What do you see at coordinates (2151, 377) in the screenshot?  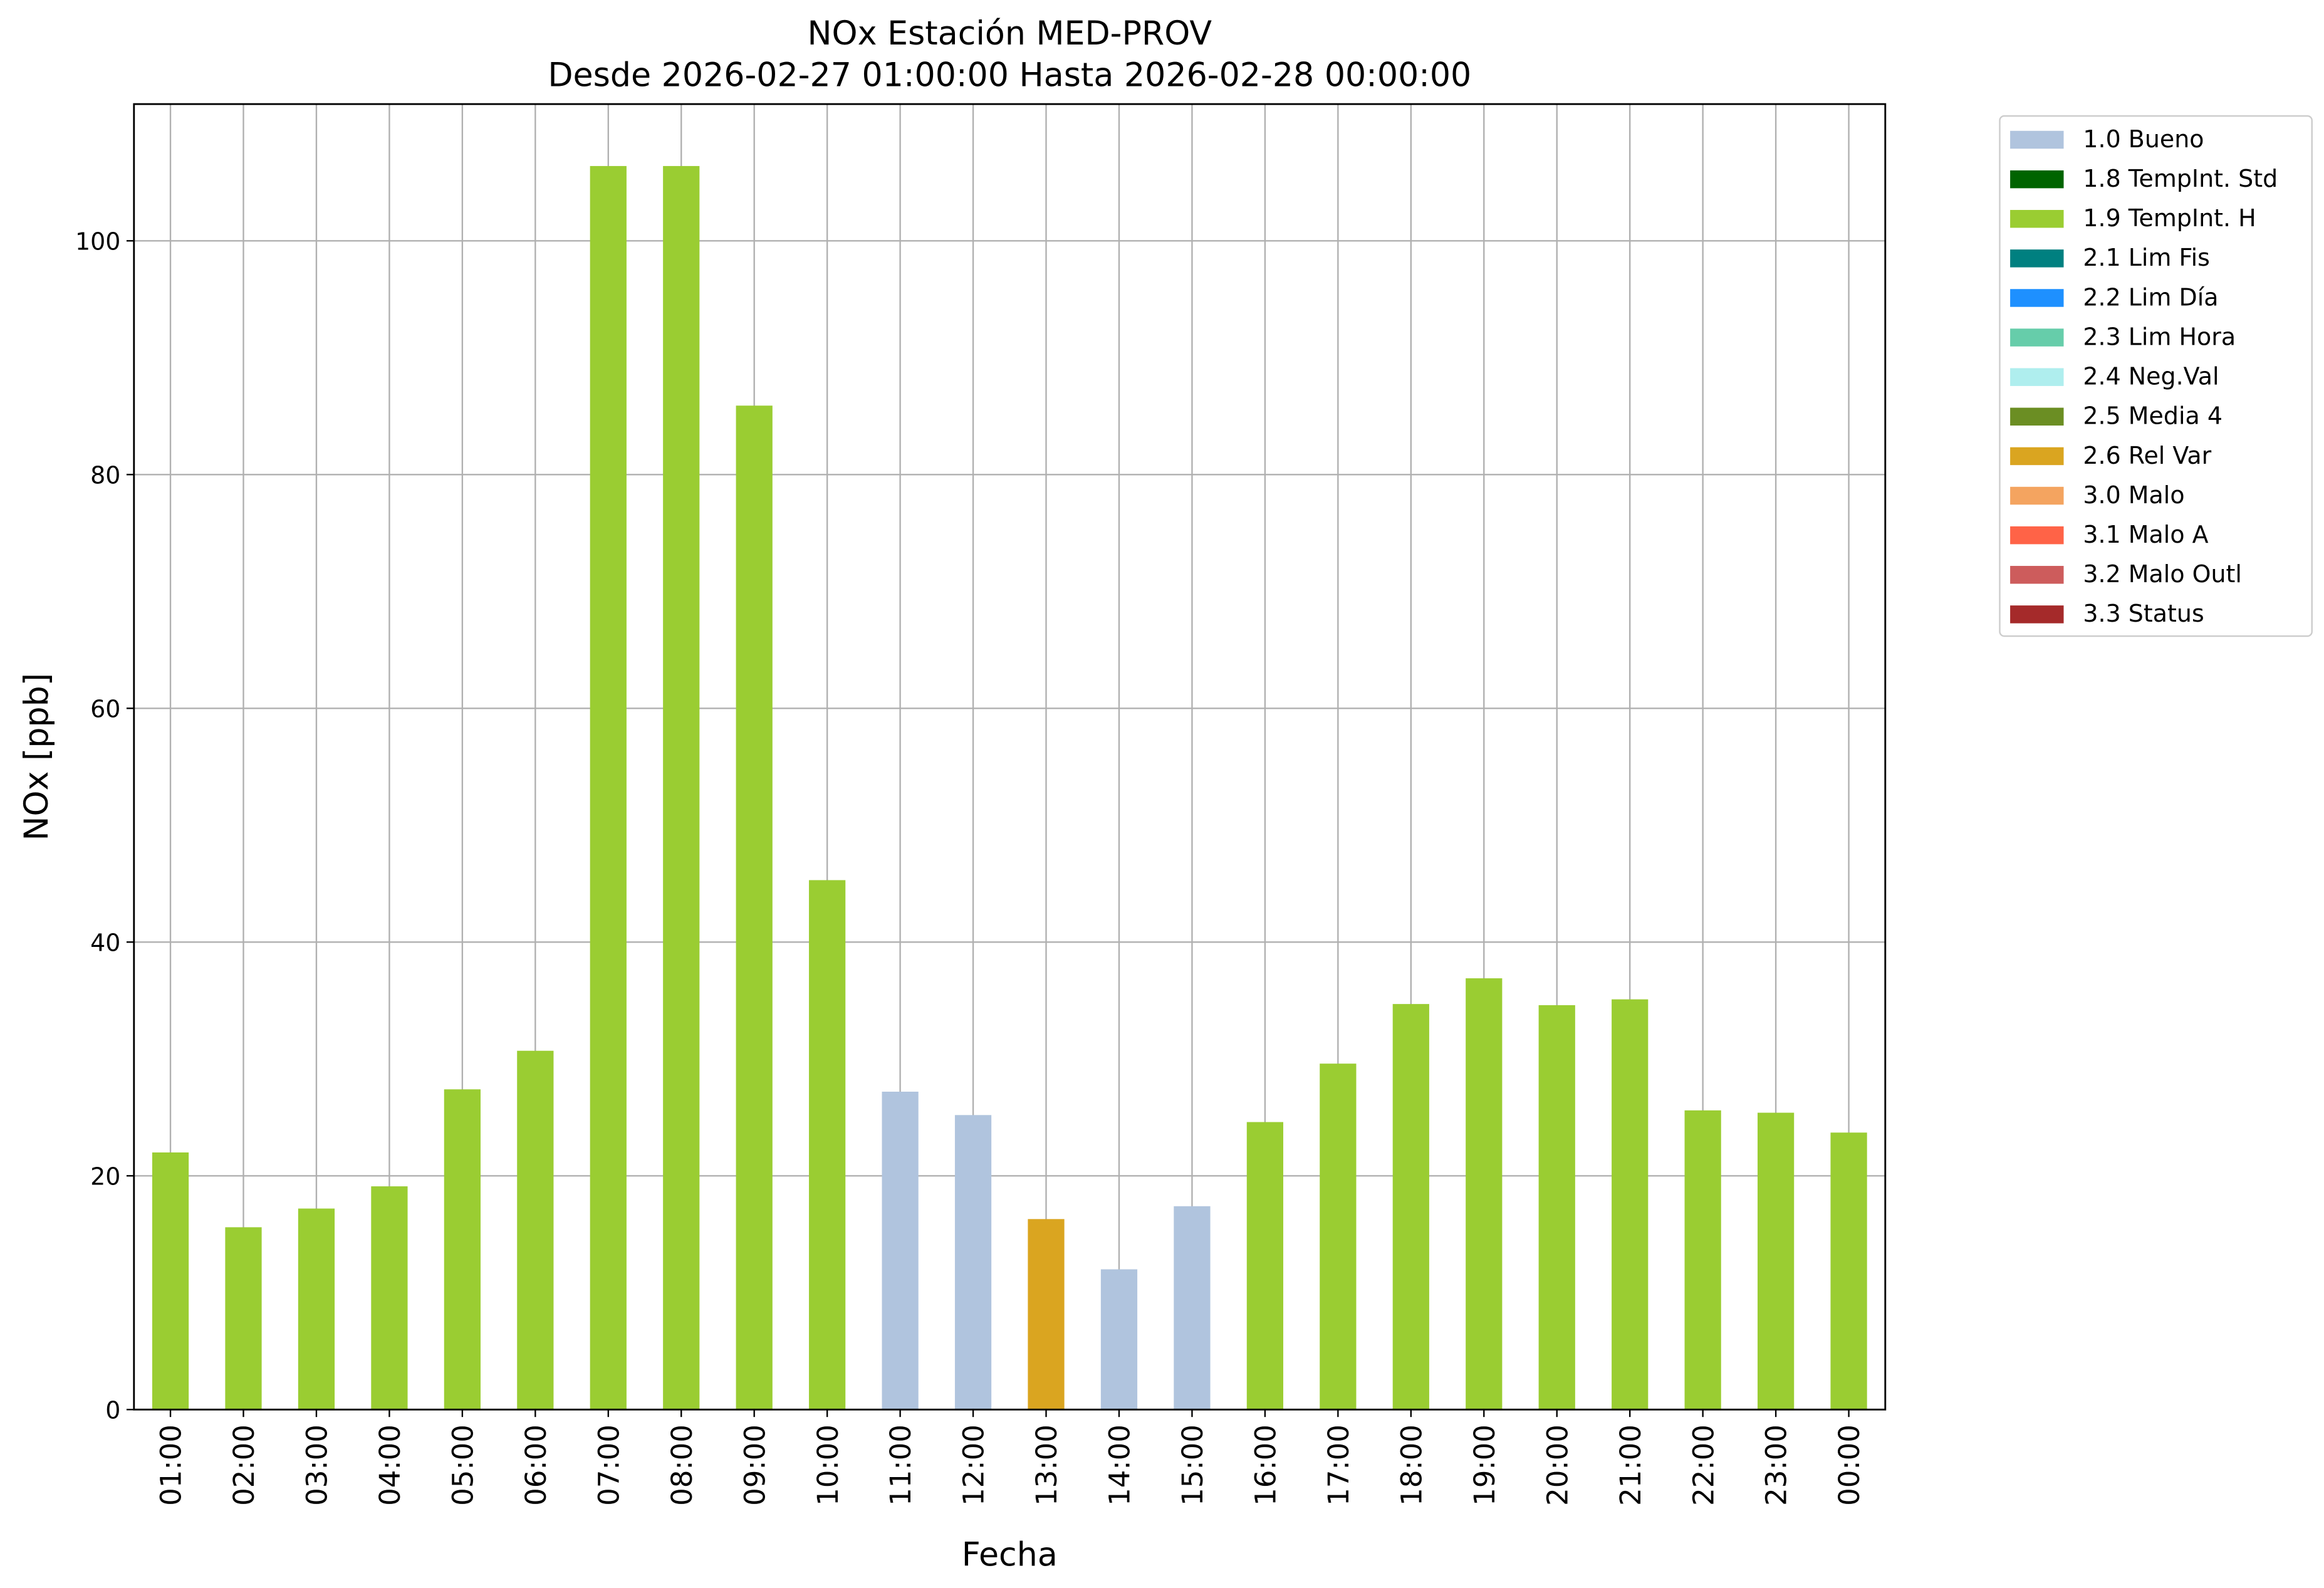 I see `legend-label: 2.4 Neg.Val` at bounding box center [2151, 377].